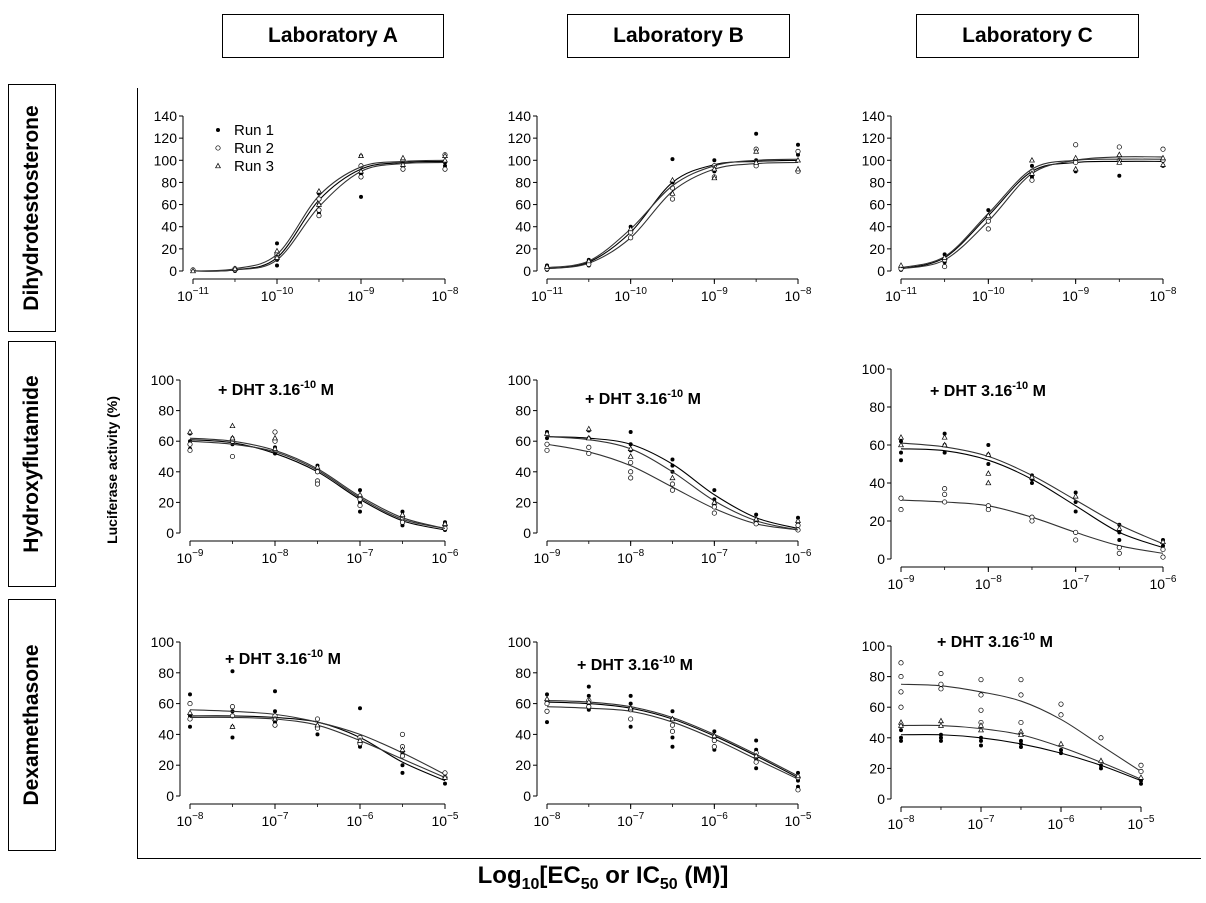 This screenshot has width=1206, height=903. Describe the element at coordinates (547, 295) in the screenshot. I see `x-tick-label: 10⁻¹¹` at that location.